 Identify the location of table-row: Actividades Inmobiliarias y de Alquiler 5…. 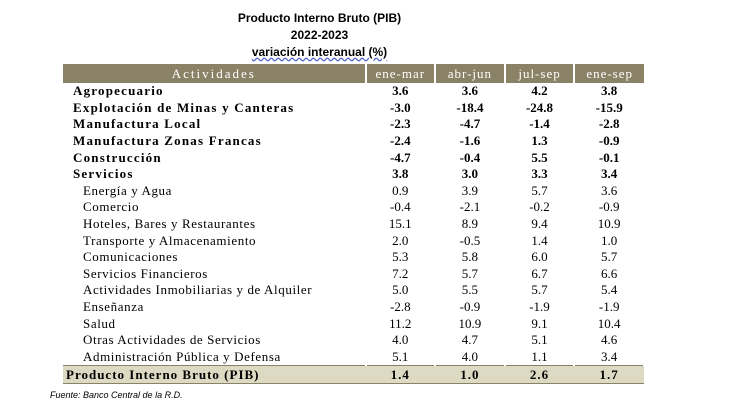
(354, 290).